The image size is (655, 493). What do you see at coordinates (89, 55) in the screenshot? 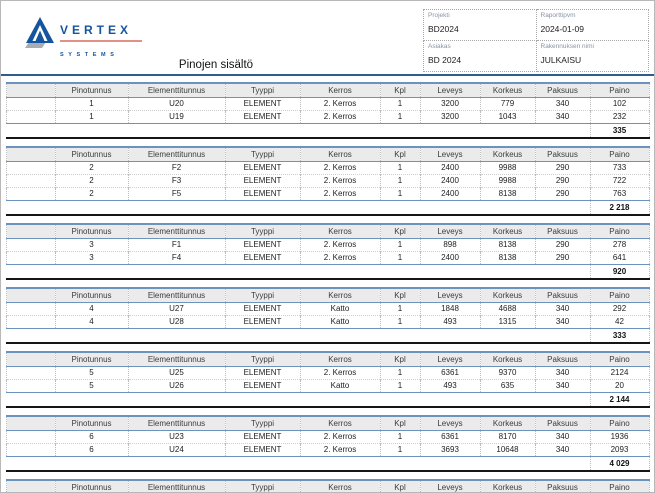
I see `logo-subtitle: SYSTEMS` at bounding box center [89, 55].